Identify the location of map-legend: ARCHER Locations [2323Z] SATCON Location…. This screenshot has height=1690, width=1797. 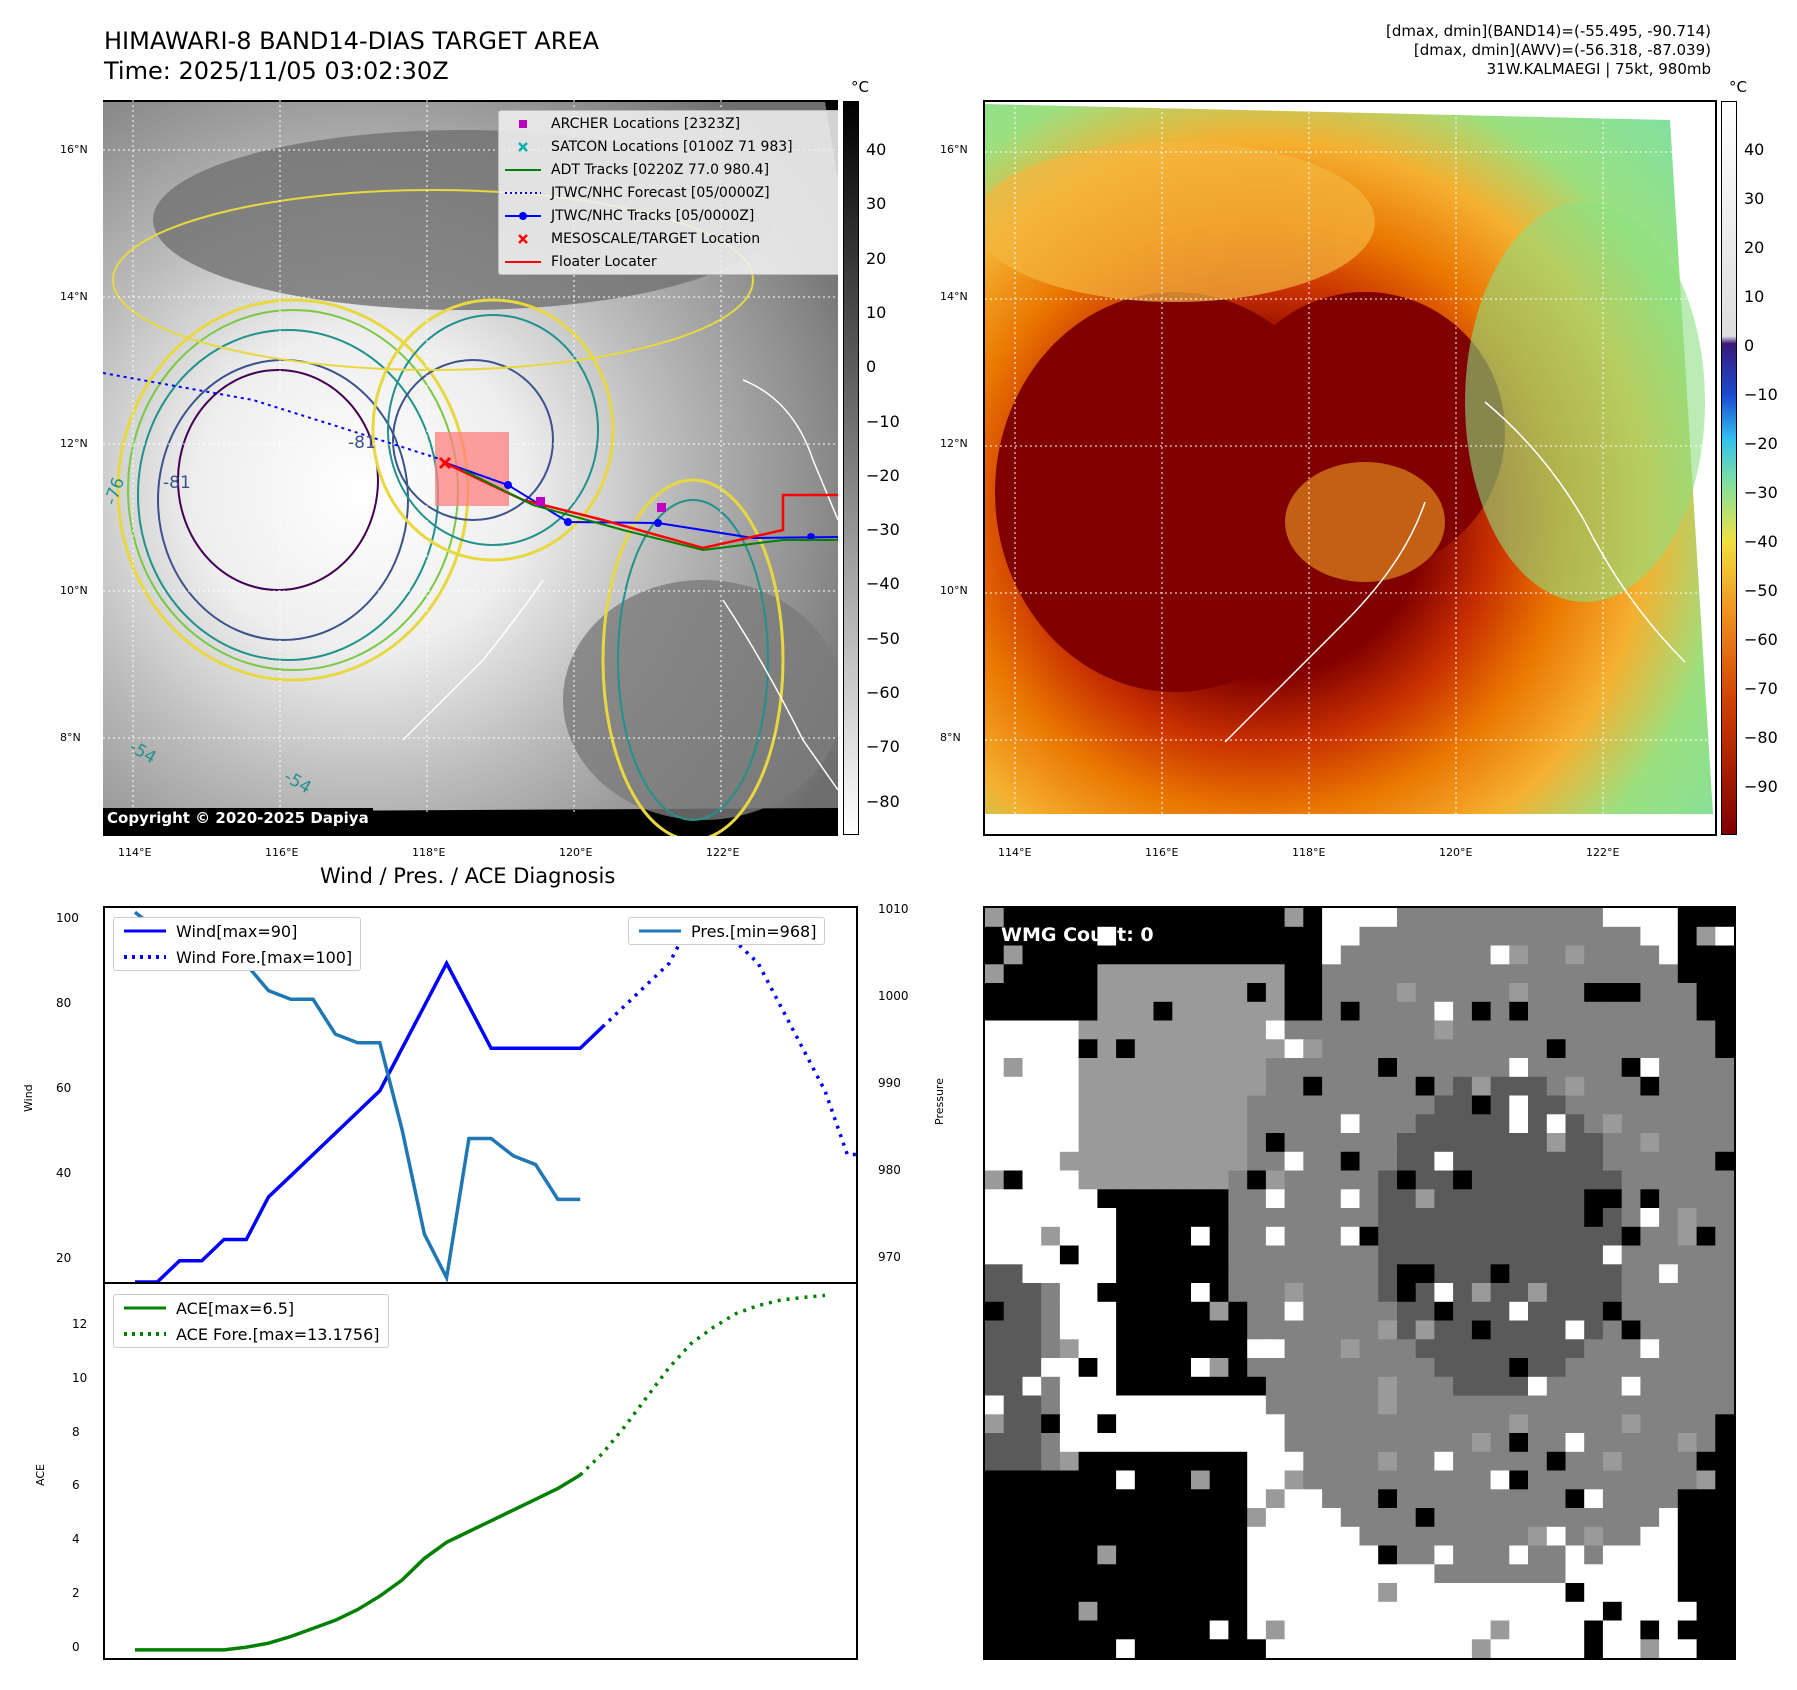
(668, 192).